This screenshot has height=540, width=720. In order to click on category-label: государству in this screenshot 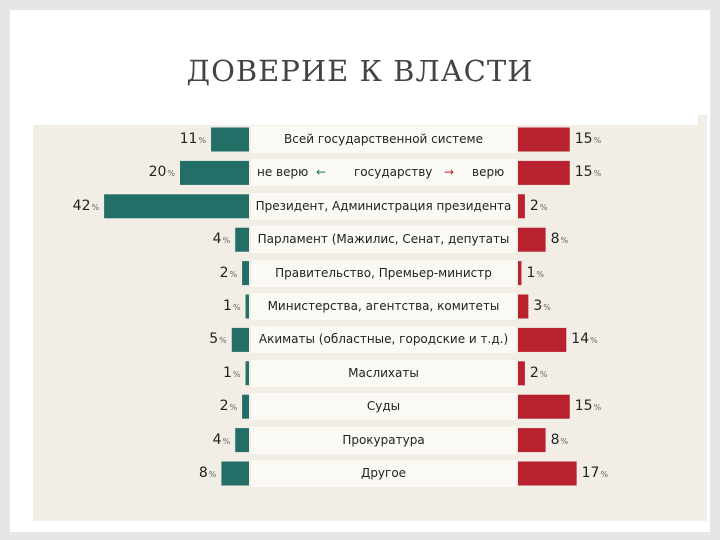, I will do `click(393, 172)`.